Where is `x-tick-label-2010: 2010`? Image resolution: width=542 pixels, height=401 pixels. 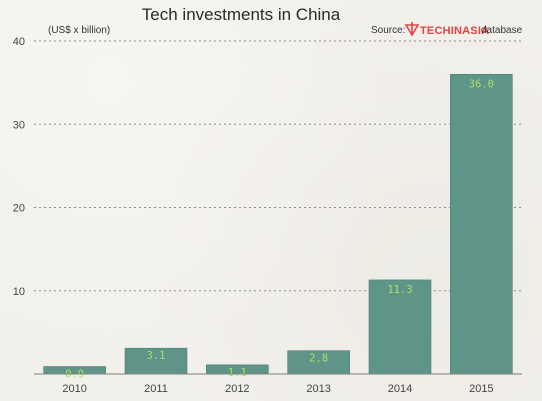 x-tick-label-2010: 2010 is located at coordinates (74, 389).